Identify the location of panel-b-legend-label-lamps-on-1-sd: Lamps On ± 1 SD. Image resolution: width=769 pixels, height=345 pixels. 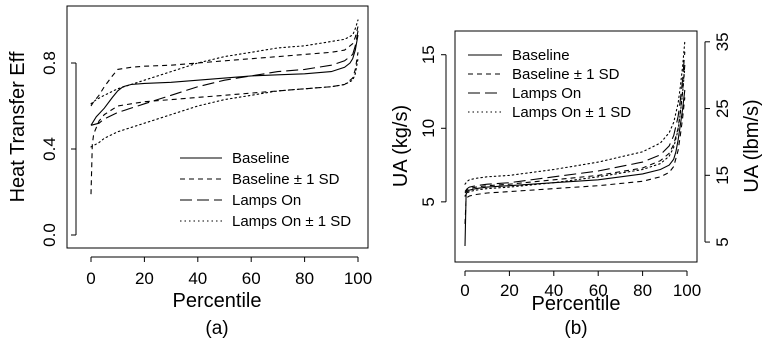
(571, 112).